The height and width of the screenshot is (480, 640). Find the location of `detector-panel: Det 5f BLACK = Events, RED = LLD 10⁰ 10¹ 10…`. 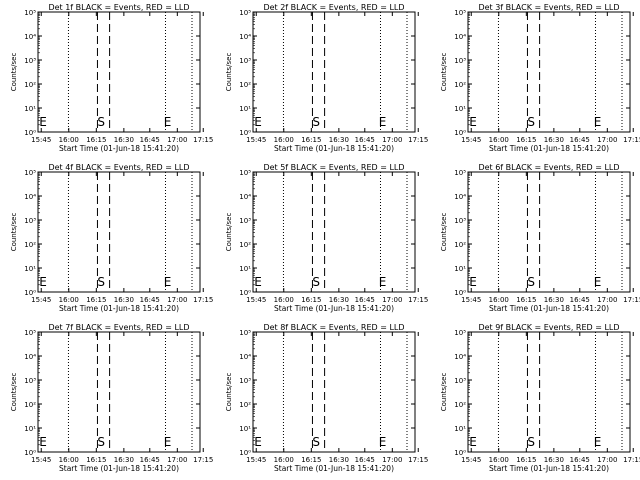

detector-panel: Det 5f BLACK = Events, RED = LLD 10⁰ 10¹ 10… is located at coordinates (326, 238).